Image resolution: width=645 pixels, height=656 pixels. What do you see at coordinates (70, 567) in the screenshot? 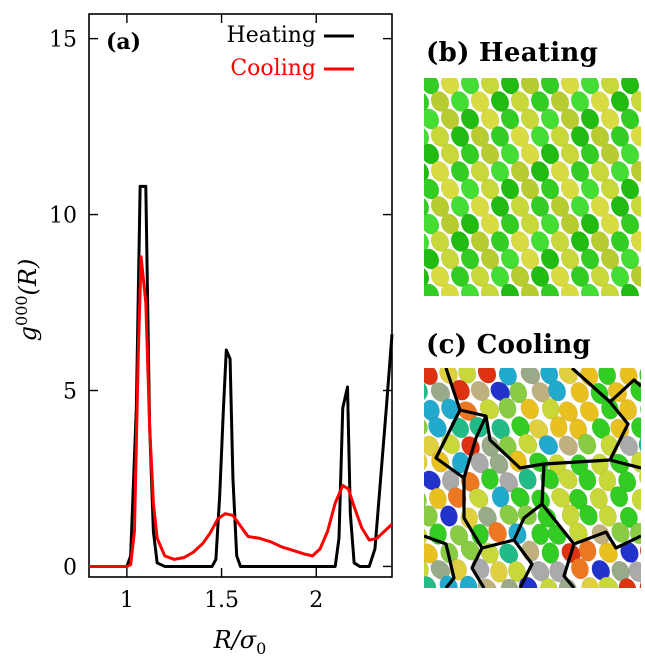
I see `y-tick-label: 0` at bounding box center [70, 567].